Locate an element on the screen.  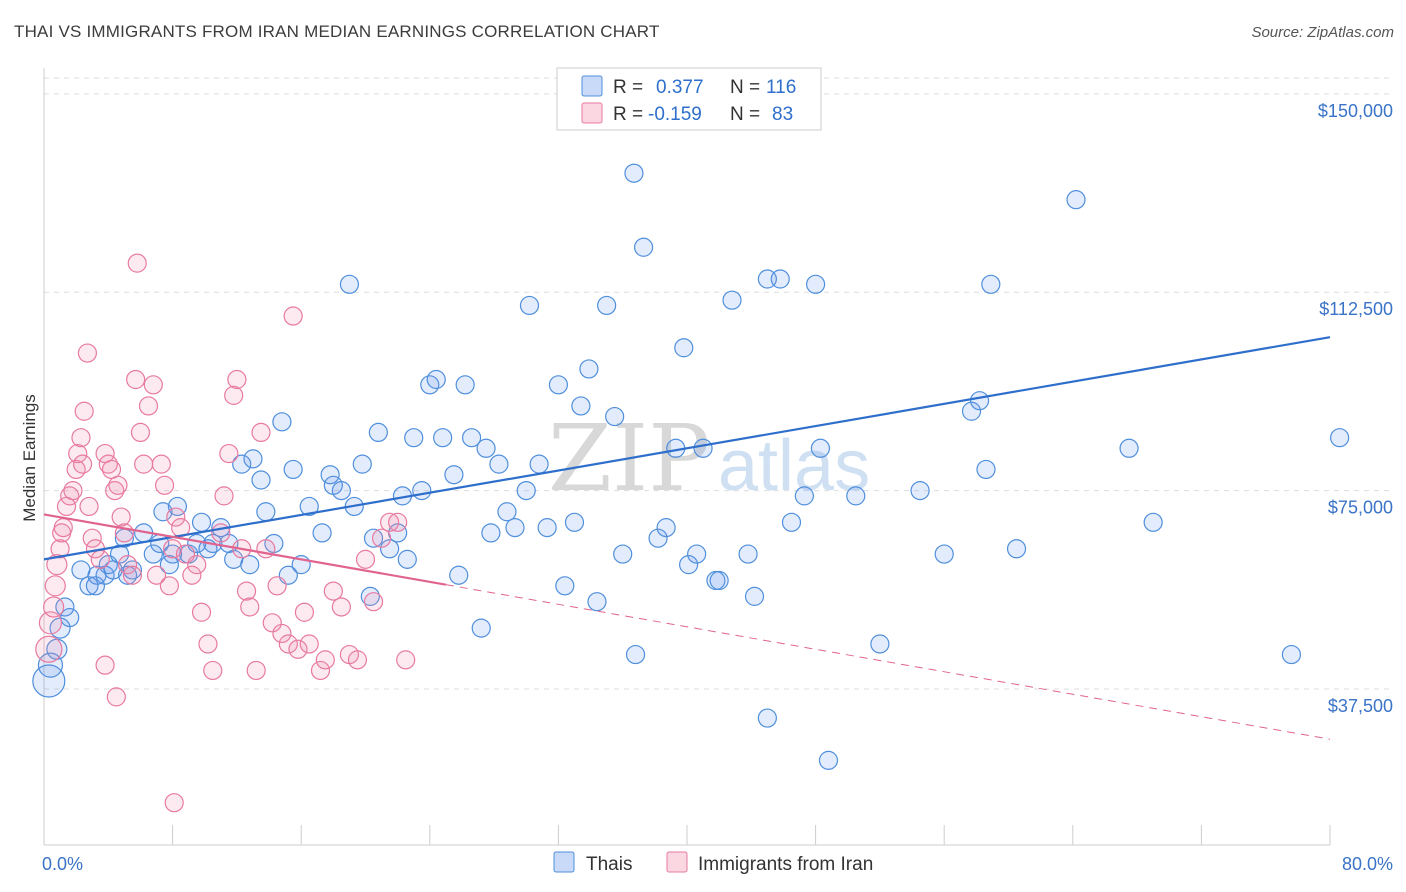
legend-item-iran: Immigrants from Iran is located at coordinates (785, 864).